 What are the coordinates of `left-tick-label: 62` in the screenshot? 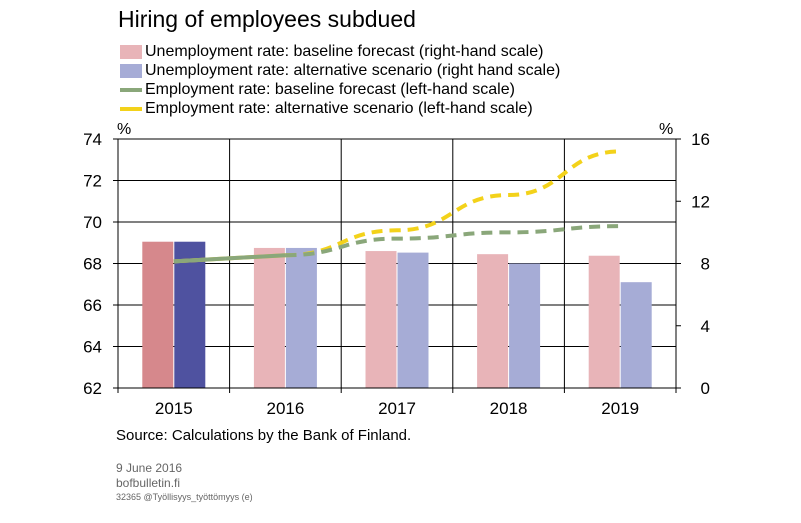 It's located at (92, 388).